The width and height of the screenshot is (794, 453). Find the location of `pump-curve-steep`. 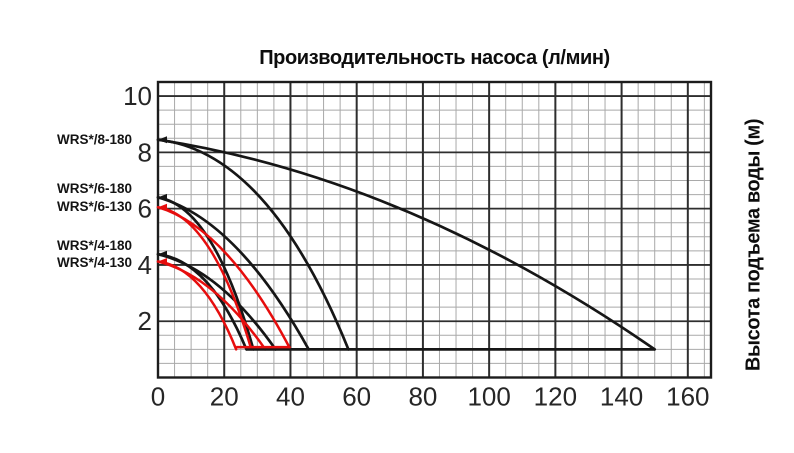

pump-curve-steep is located at coordinates (253, 244).